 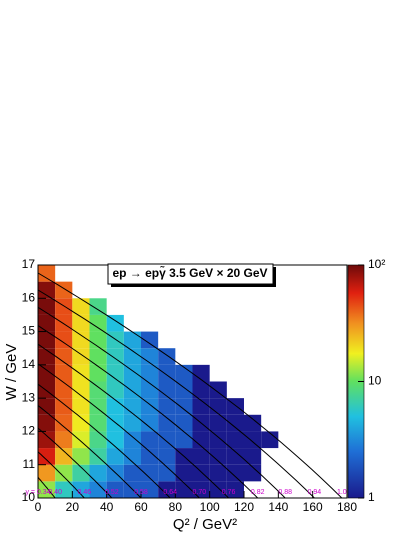 I want to click on z-tick-label: 1, so click(x=371, y=497).